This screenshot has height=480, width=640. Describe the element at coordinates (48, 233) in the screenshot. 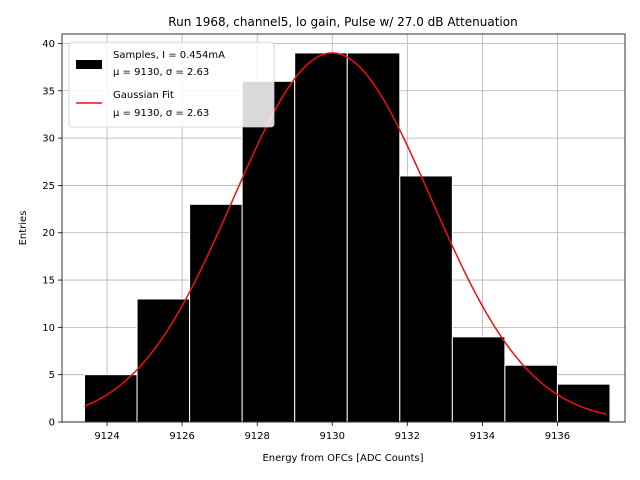

I see `y-tick-label: 20` at that location.